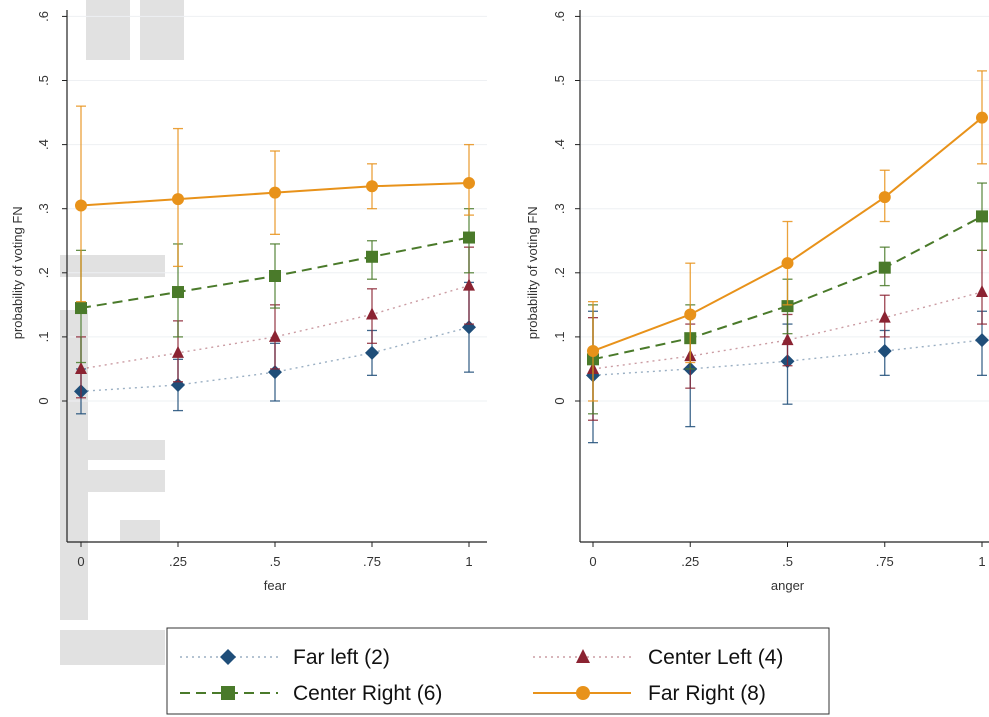  I want to click on legend-label: Center Left (4), so click(715, 657).